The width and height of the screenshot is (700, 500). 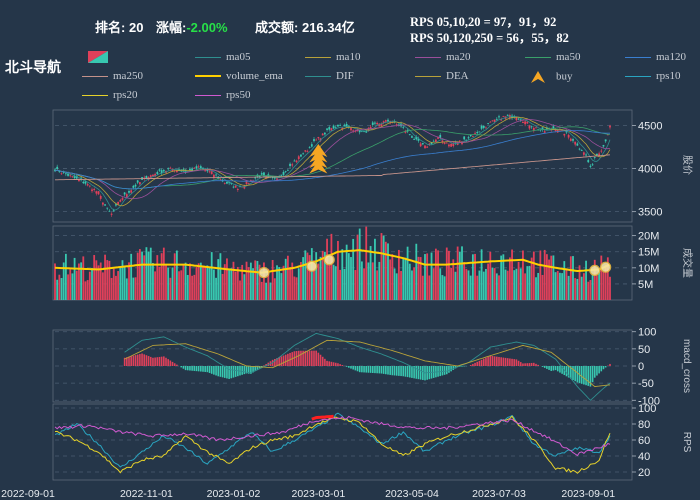 What do you see at coordinates (483, 22) in the screenshot?
I see `rps-line-1: RPS 05,10,20 = 97，91，92` at bounding box center [483, 22].